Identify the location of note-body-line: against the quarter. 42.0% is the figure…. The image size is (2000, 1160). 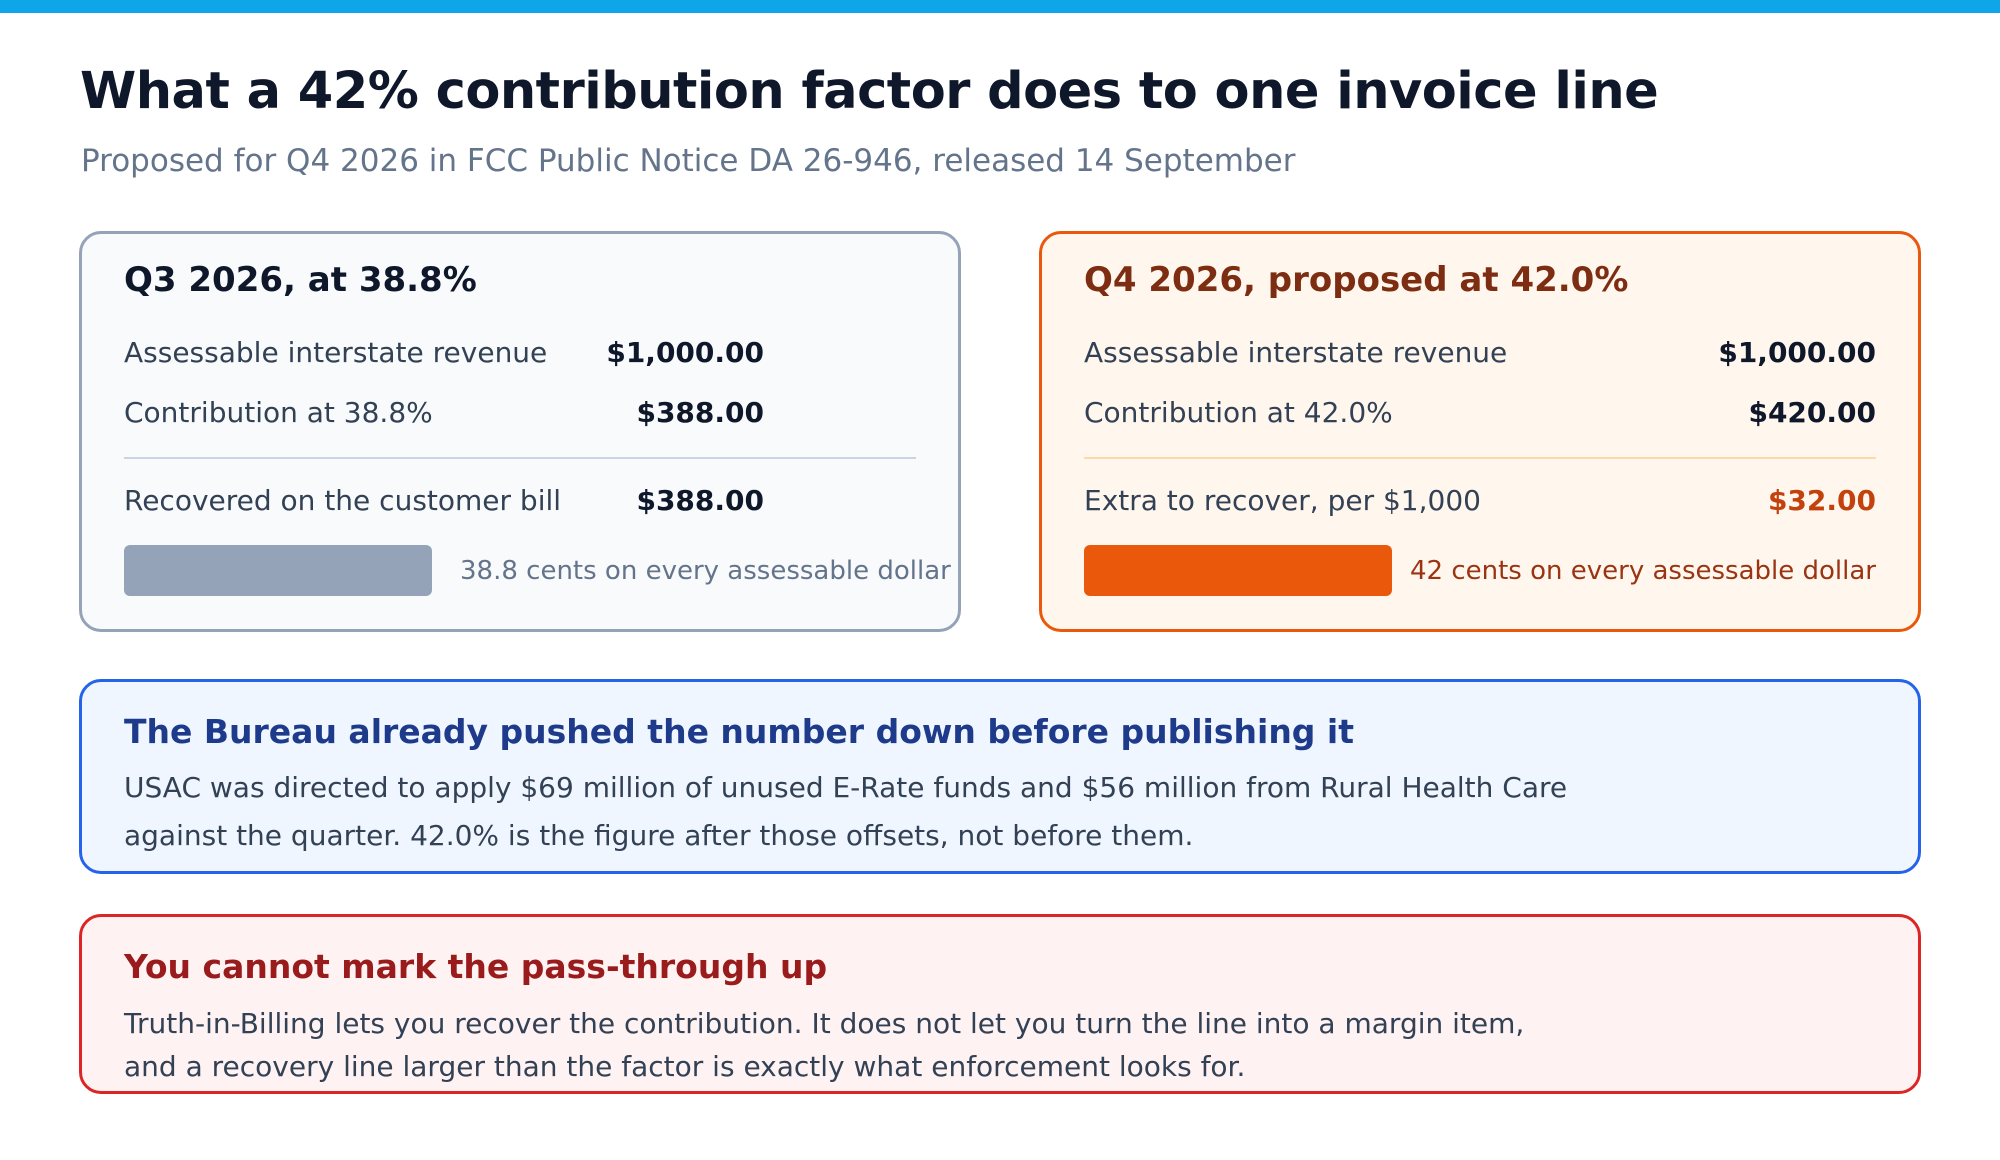
(659, 835).